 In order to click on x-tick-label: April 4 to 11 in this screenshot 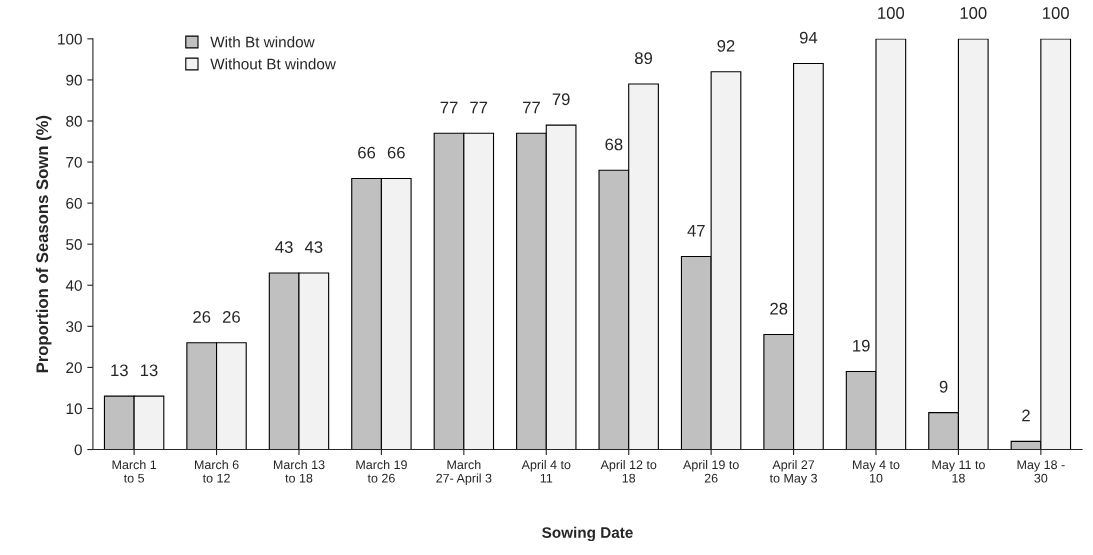, I will do `click(546, 471)`.